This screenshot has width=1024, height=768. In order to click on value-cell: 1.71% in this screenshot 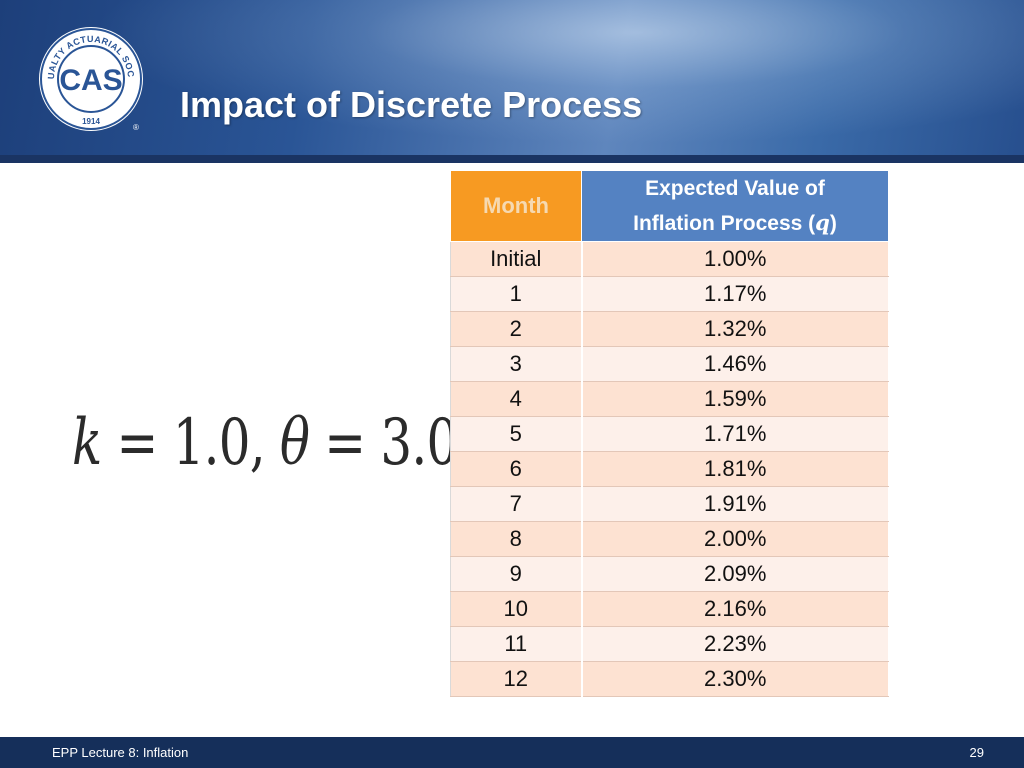, I will do `click(735, 434)`.